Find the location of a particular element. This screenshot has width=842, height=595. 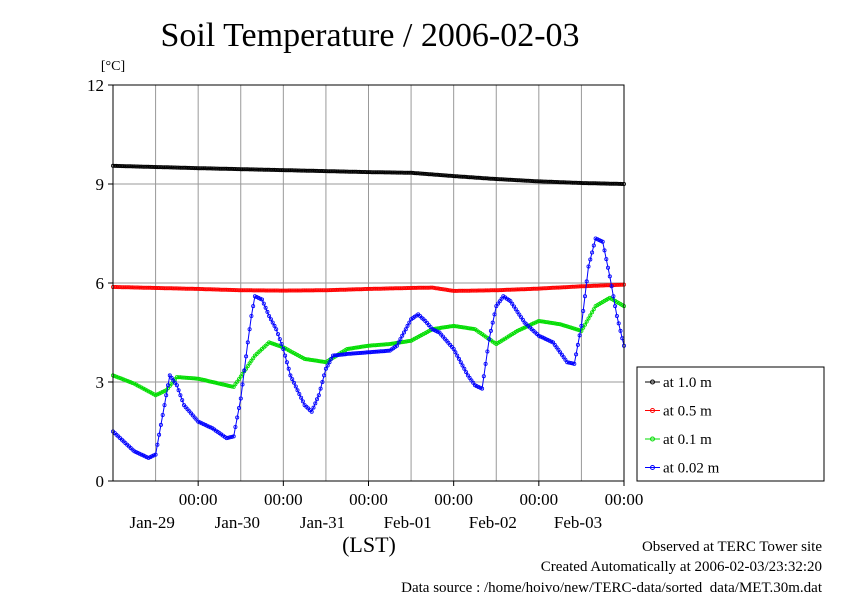

x-tick-time: 00:00 is located at coordinates (368, 499).